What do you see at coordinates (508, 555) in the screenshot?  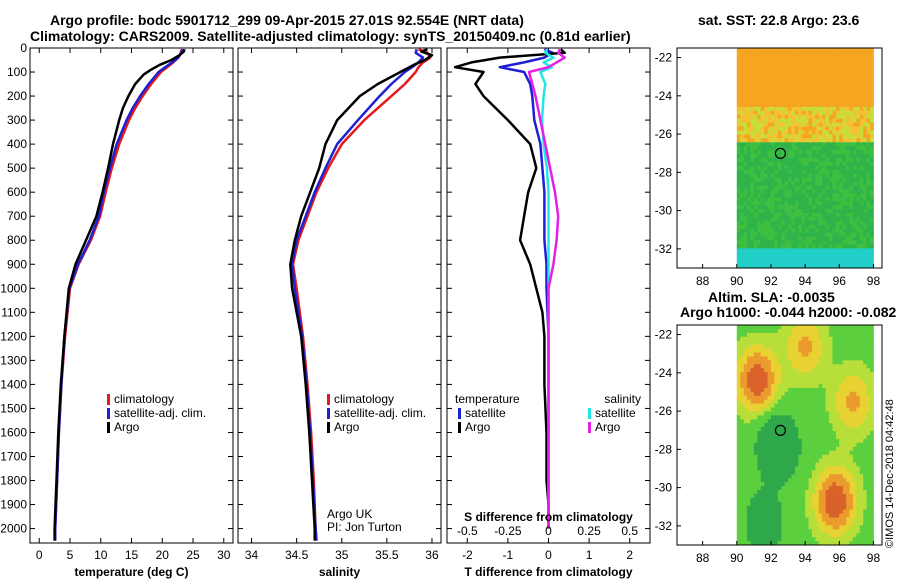 I see `difference-xtick-label: -1` at bounding box center [508, 555].